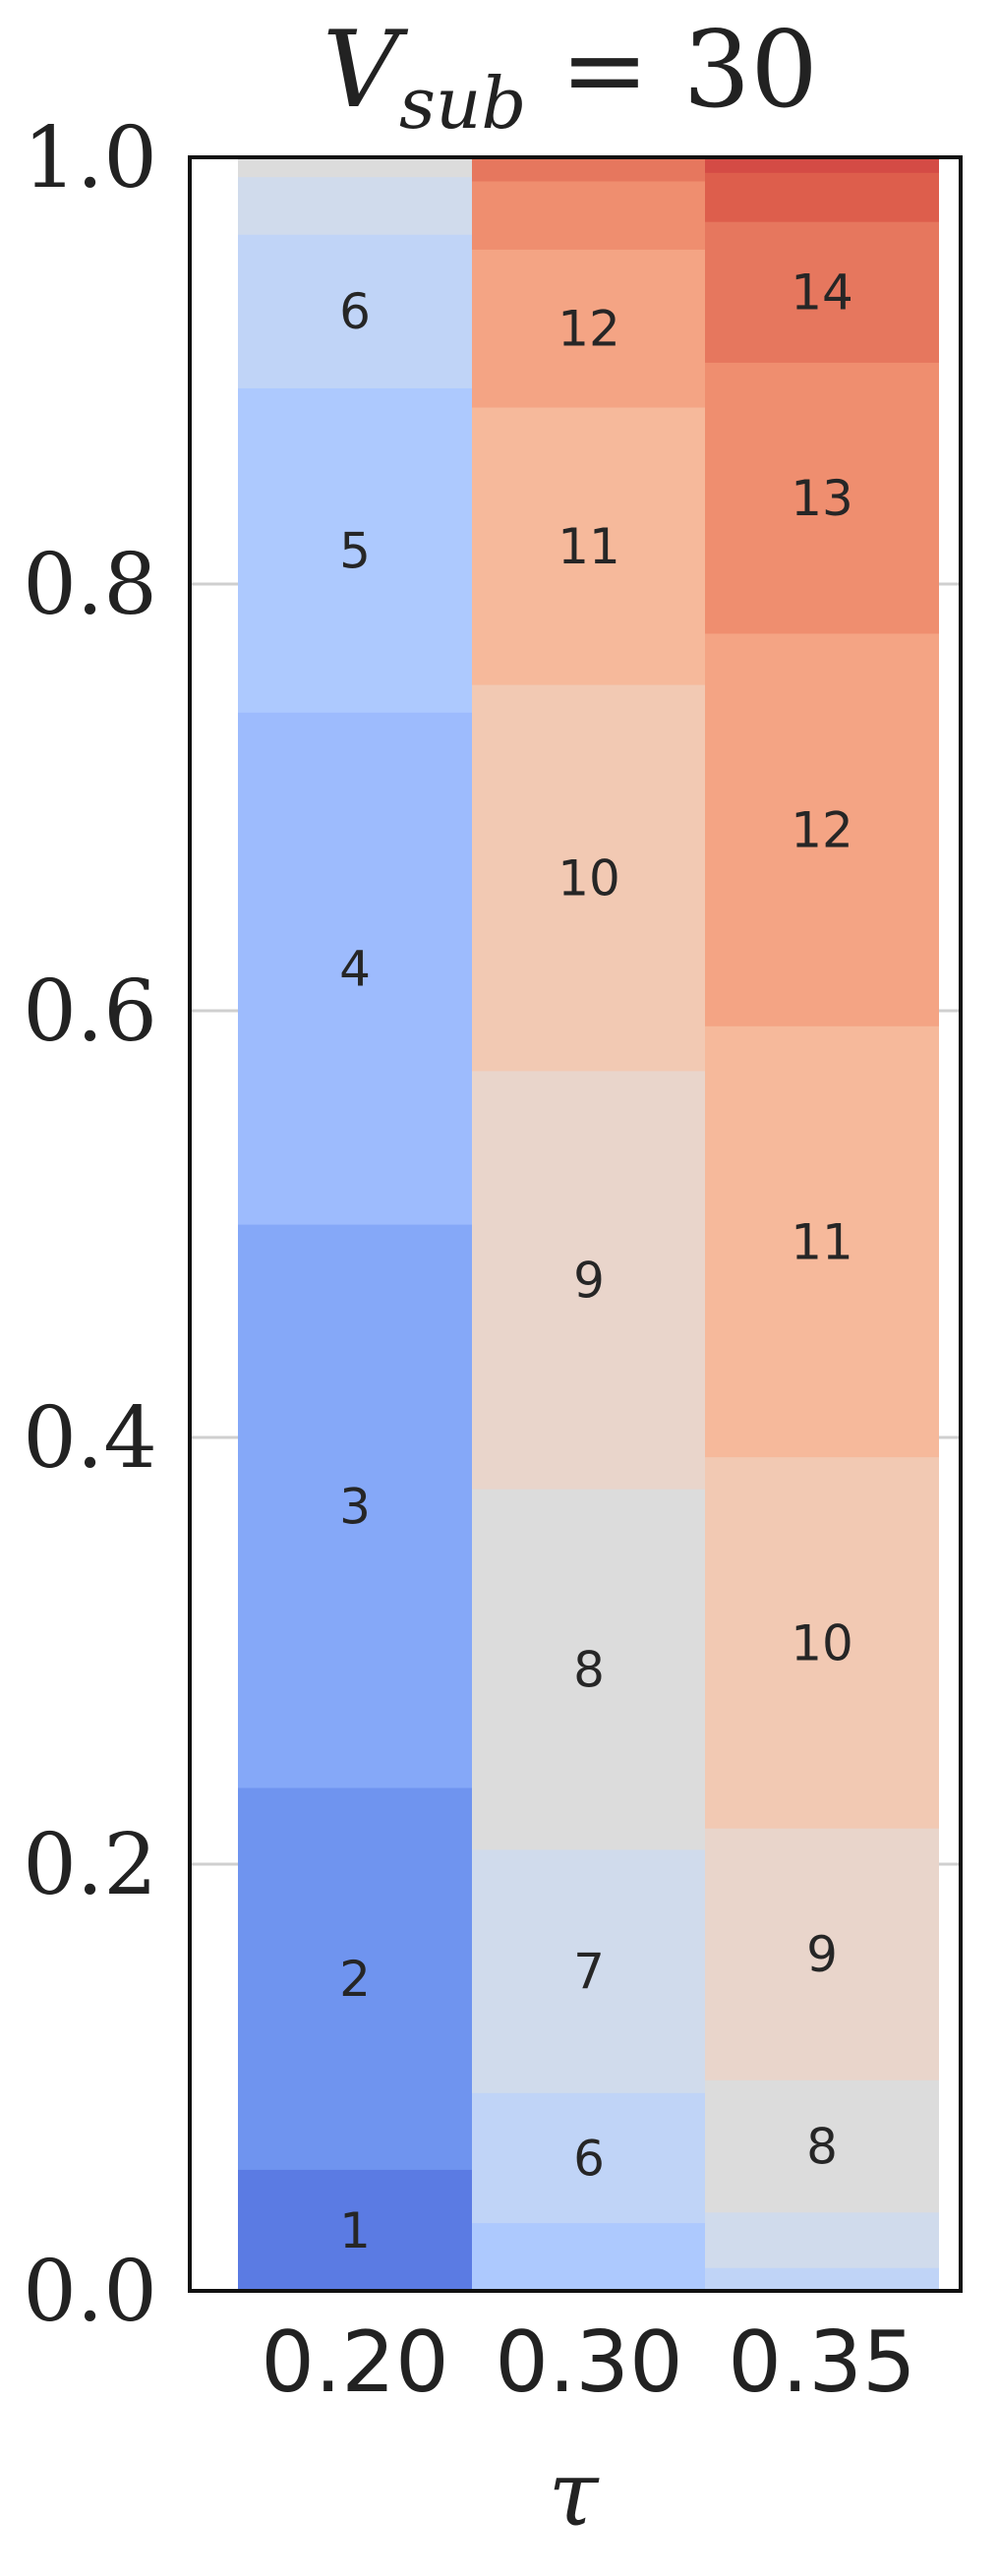 The image size is (998, 2576). I want to click on segment-label: 7, so click(589, 1972).